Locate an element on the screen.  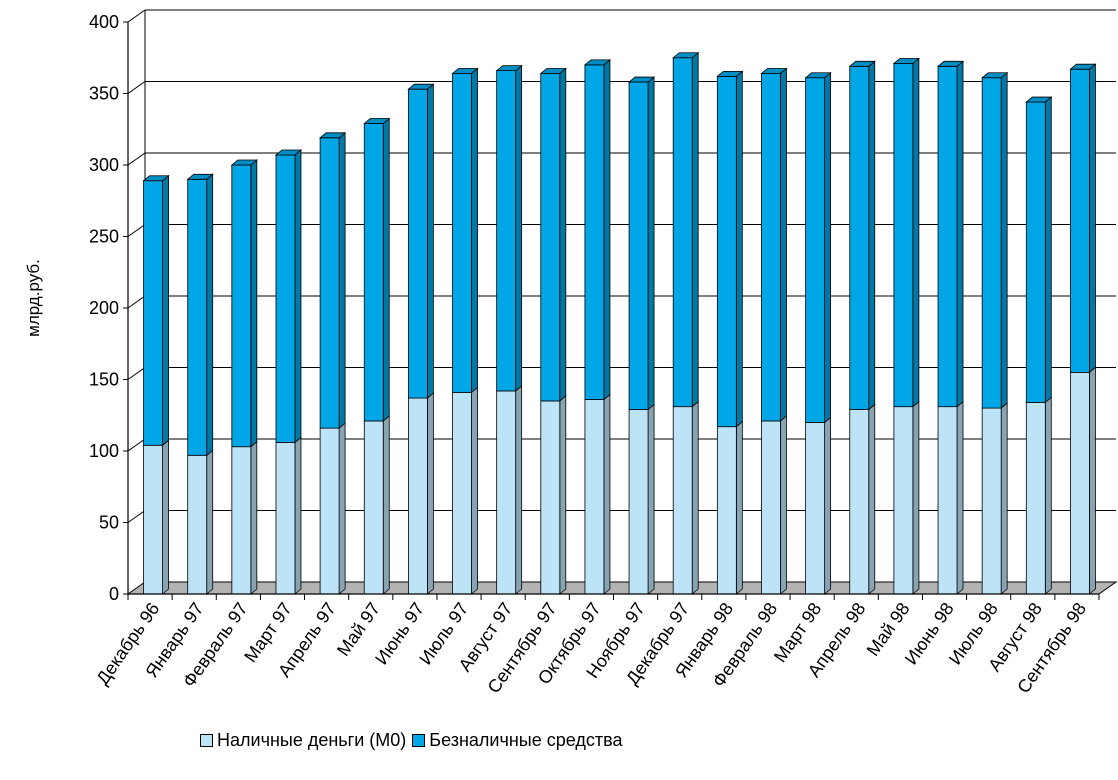
y-tick-label: 300 is located at coordinates (104, 165).